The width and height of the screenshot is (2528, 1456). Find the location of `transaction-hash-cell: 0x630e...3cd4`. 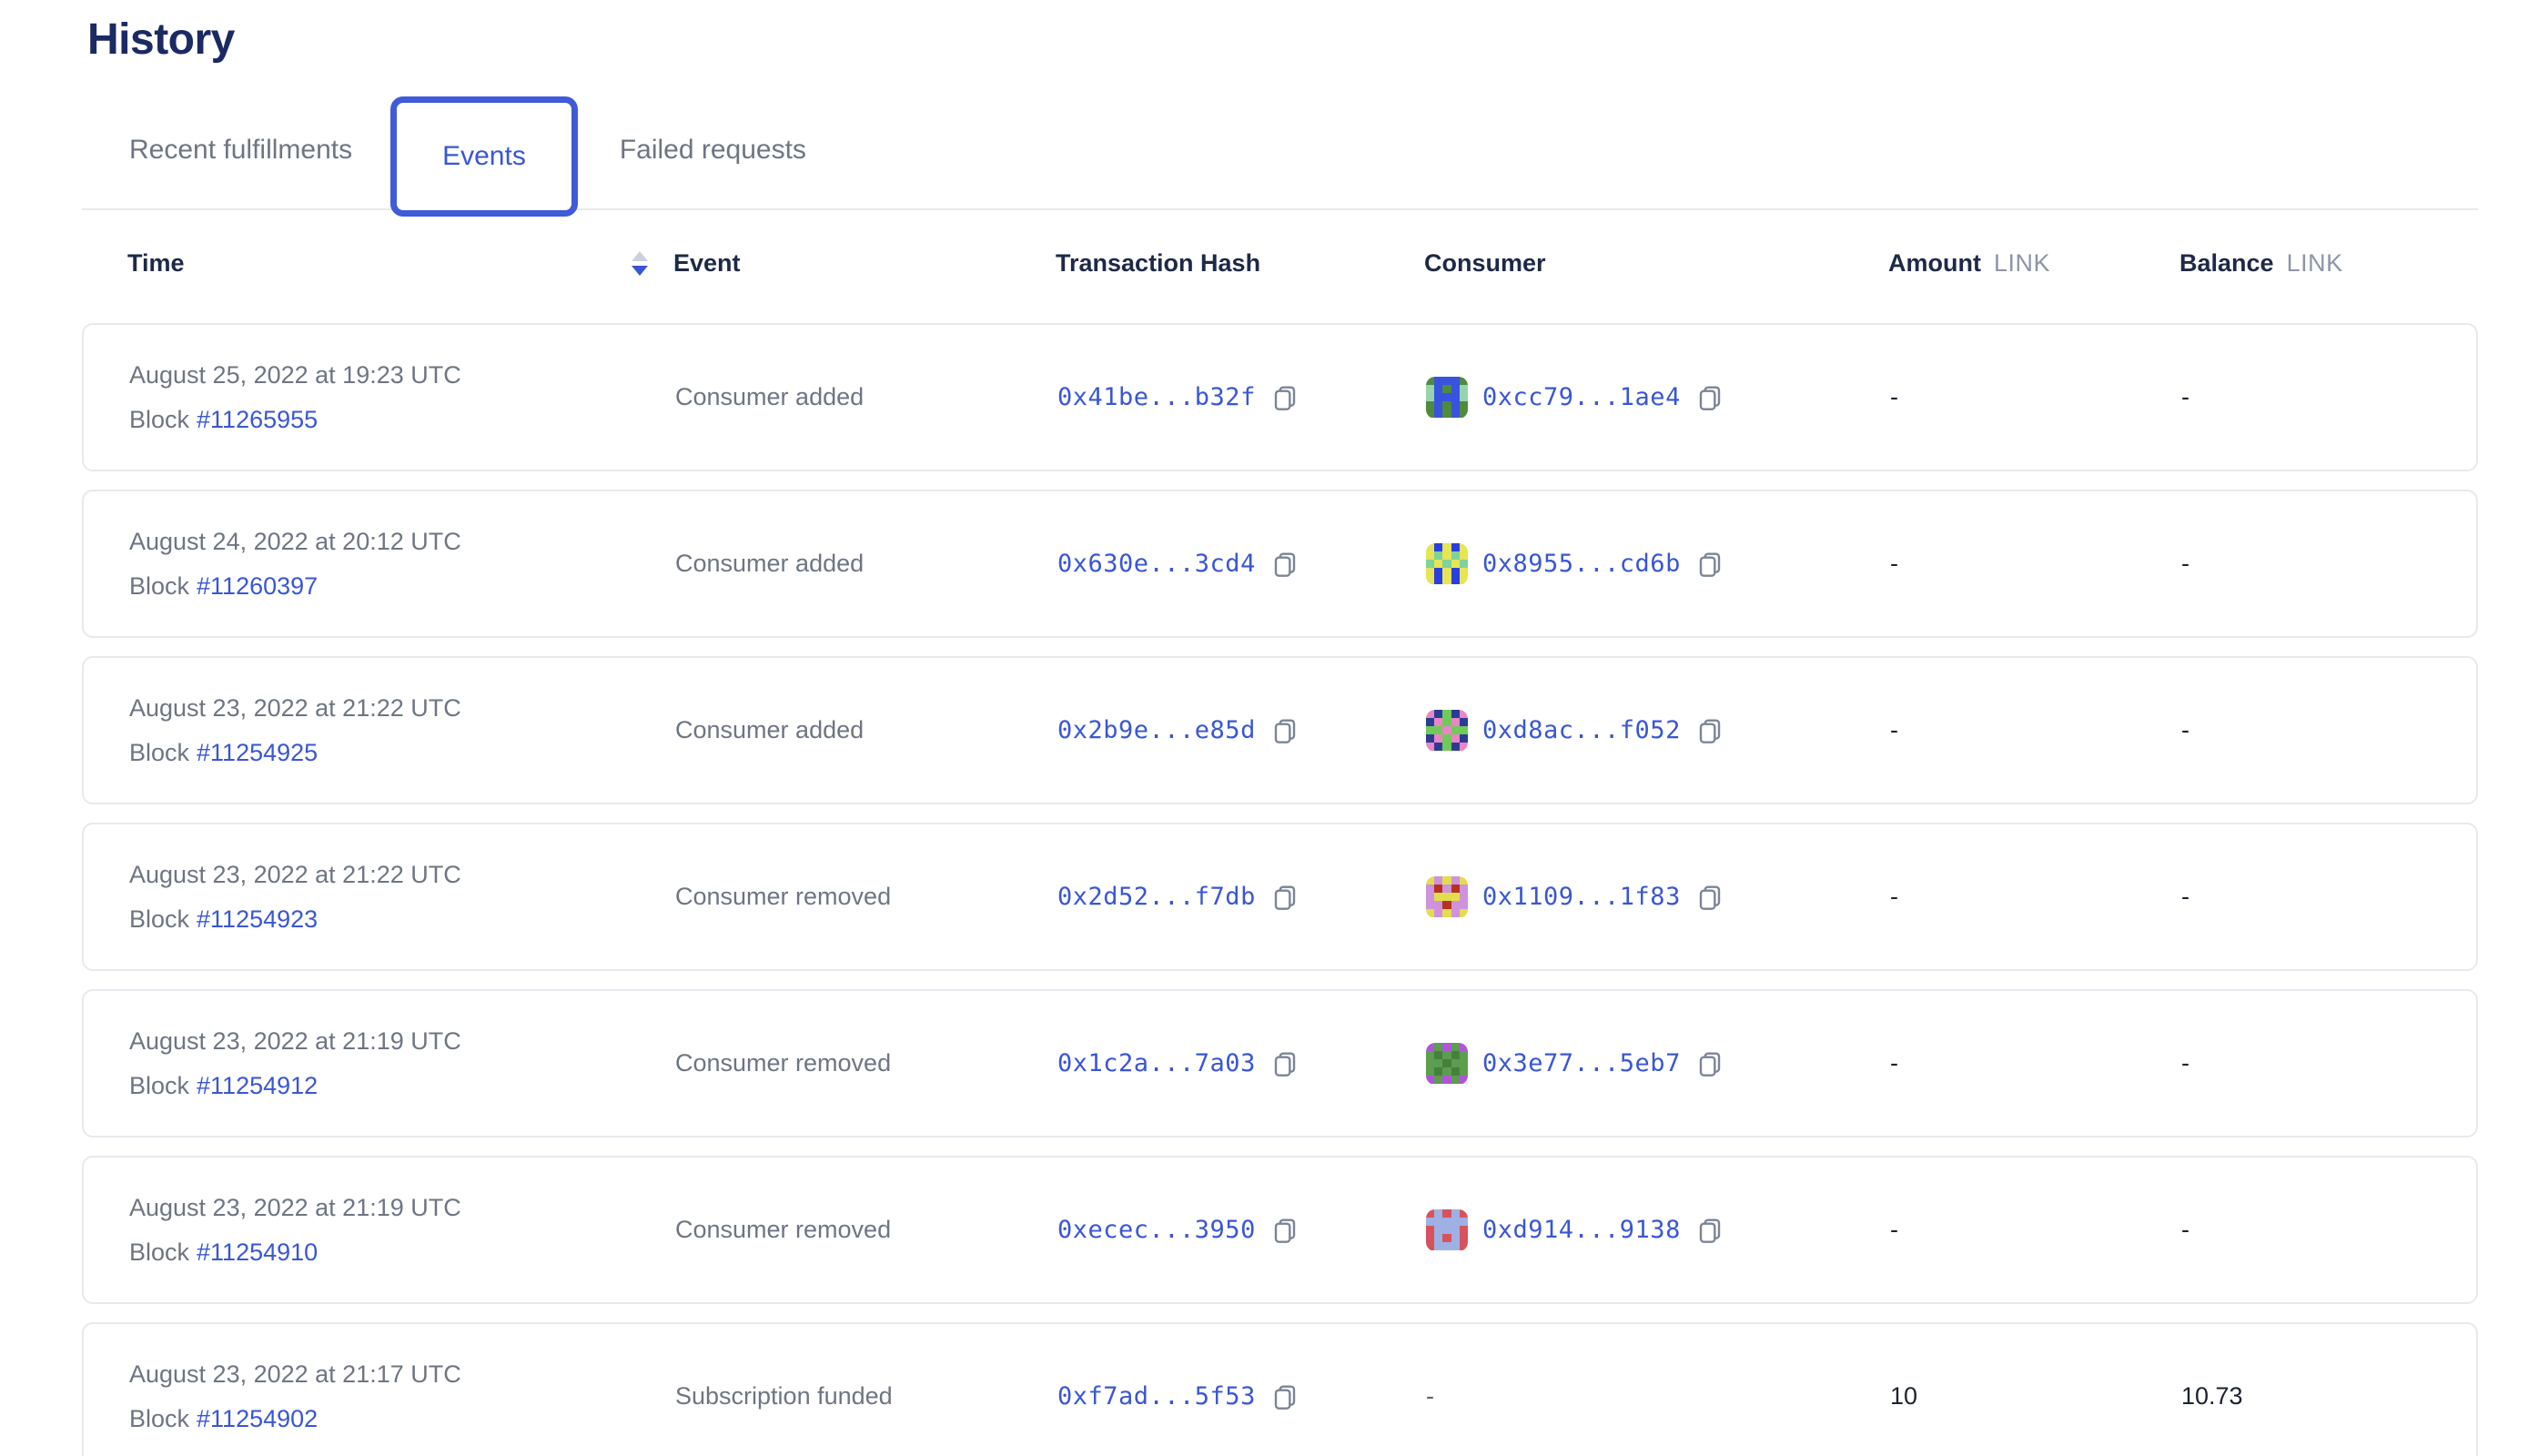

transaction-hash-cell: 0x630e...3cd4 is located at coordinates (1241, 565).